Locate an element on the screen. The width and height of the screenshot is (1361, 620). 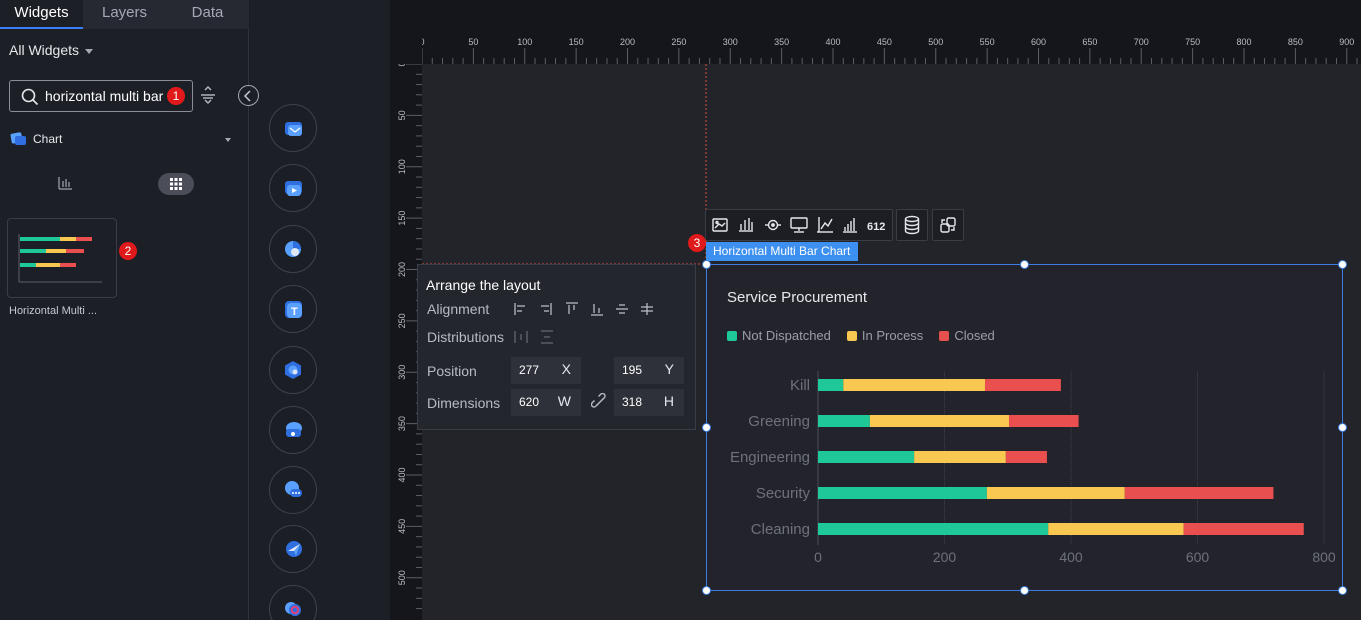
align-bottom-icon is located at coordinates (597, 310).